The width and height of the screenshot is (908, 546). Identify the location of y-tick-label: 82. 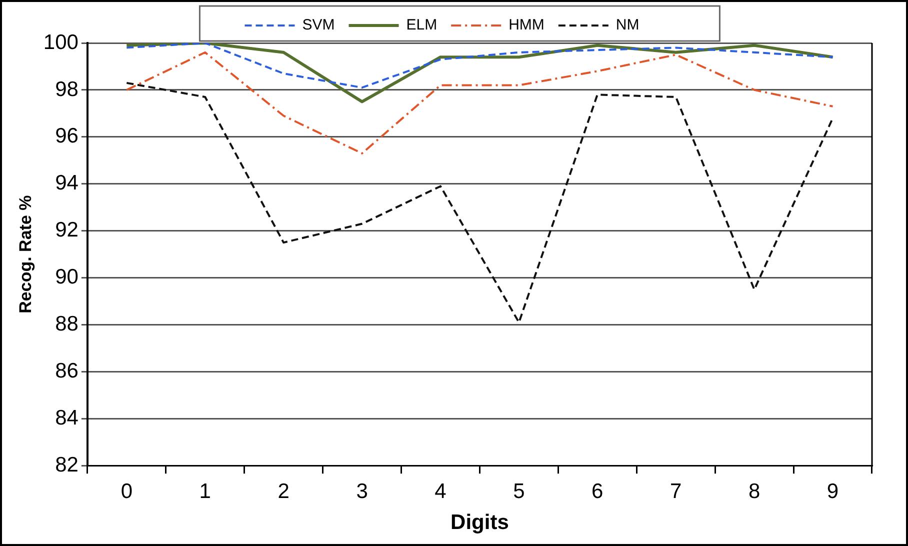
(66, 464).